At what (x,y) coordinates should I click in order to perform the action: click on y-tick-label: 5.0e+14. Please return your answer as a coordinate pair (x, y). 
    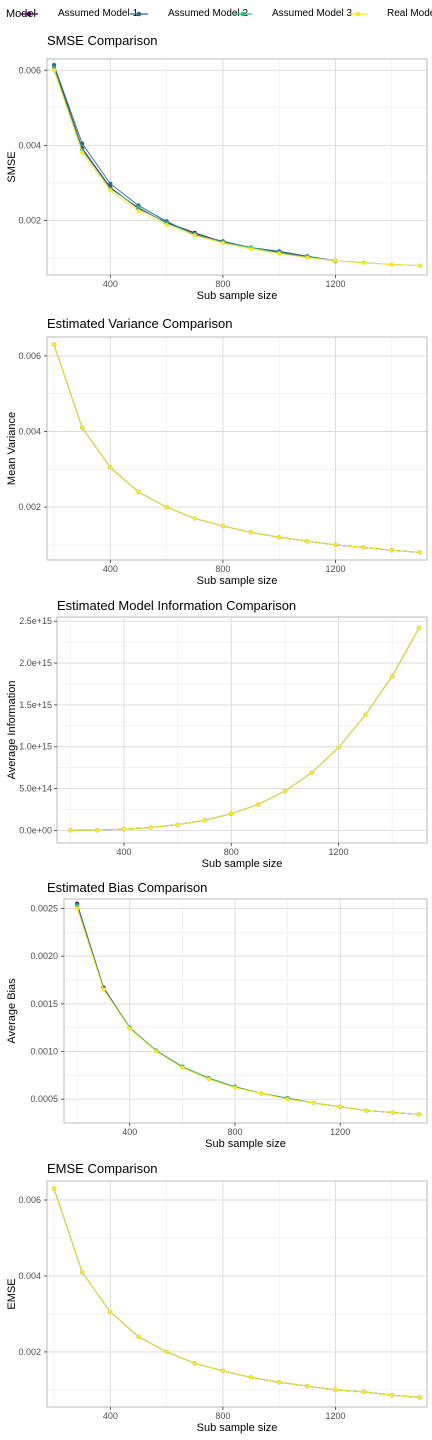
    Looking at the image, I should click on (35, 789).